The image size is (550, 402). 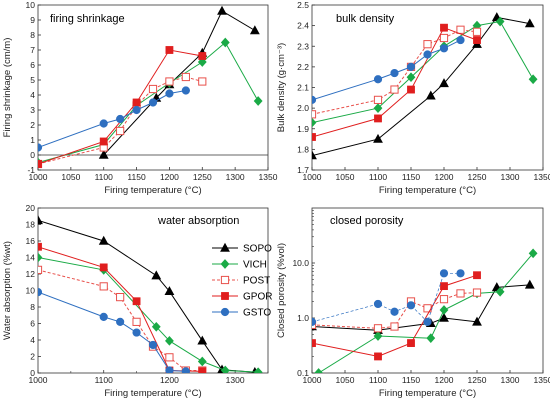 What do you see at coordinates (303, 149) in the screenshot?
I see `y-tick-label: 1.8` at bounding box center [303, 149].